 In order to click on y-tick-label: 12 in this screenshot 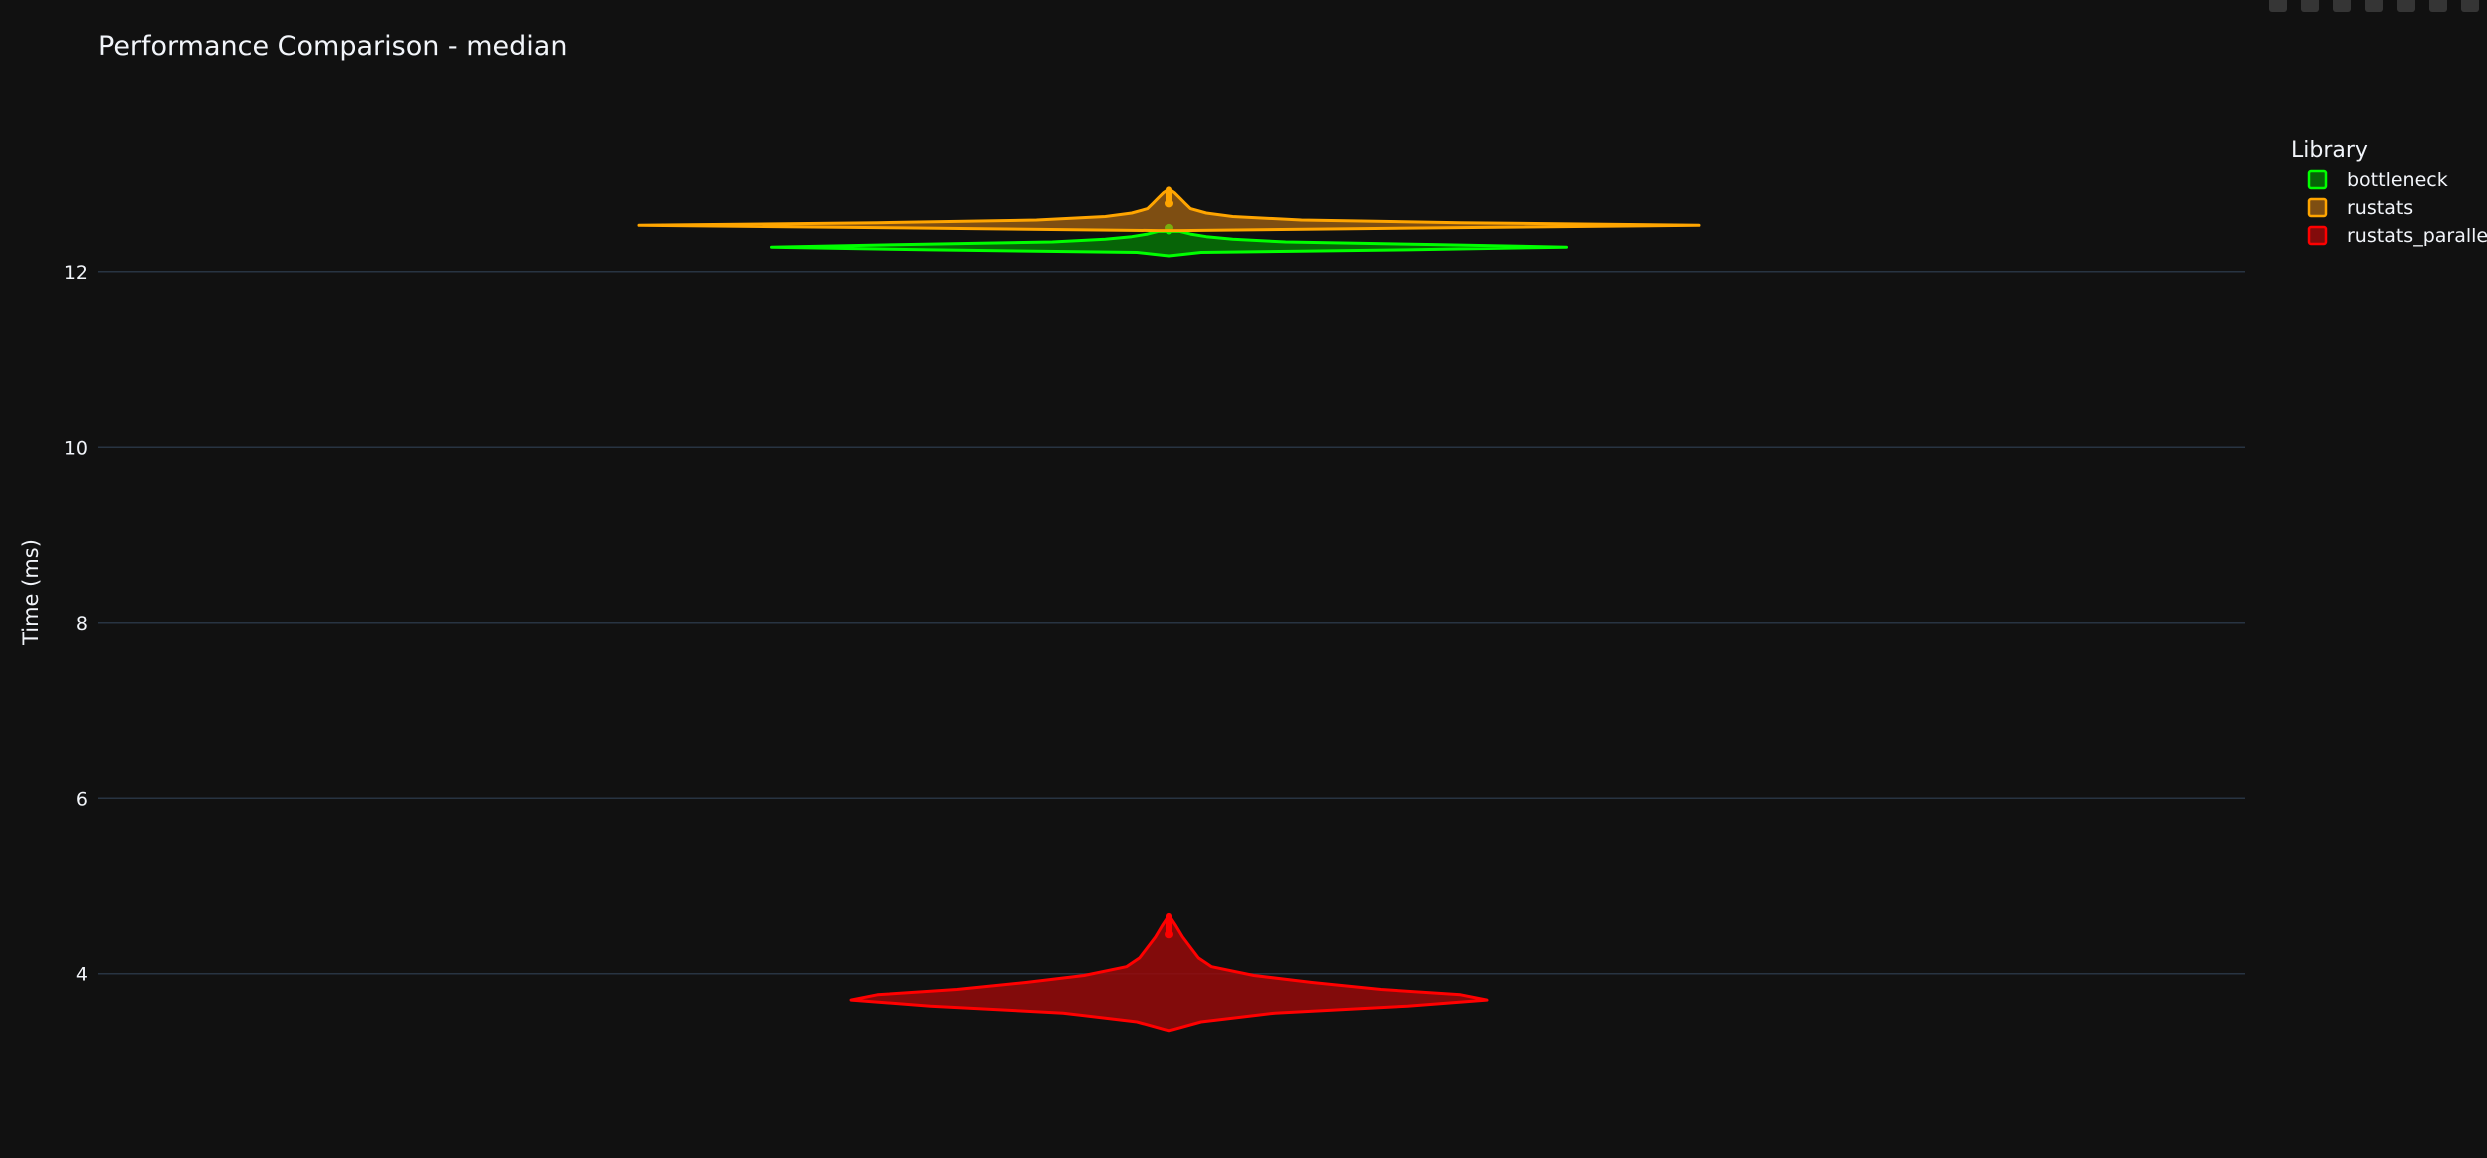, I will do `click(76, 273)`.